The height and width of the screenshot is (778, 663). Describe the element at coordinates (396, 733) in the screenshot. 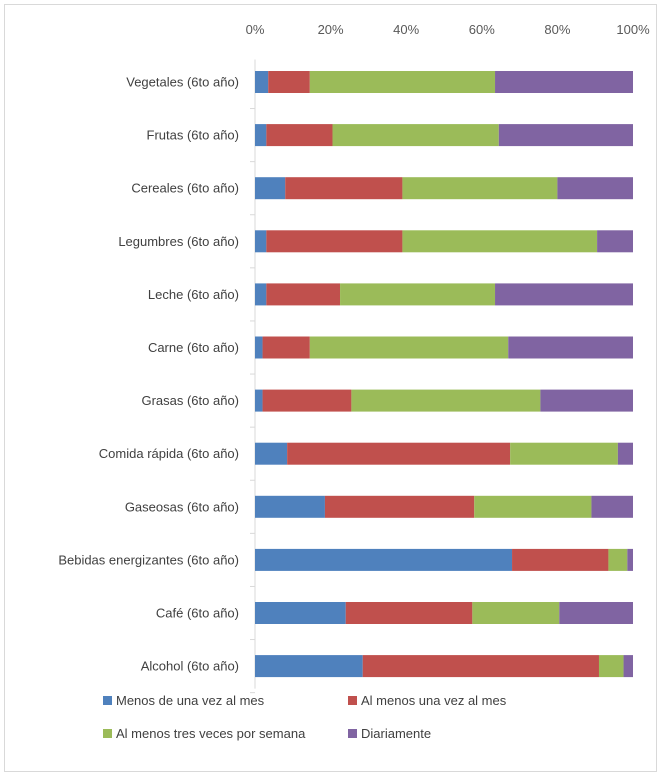

I see `legend-label: Diariamente` at that location.